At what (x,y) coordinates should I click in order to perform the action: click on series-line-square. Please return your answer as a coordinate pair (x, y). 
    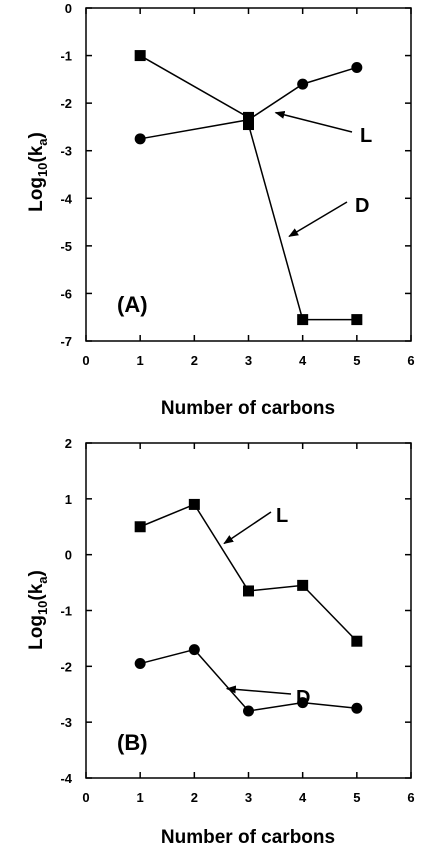
    Looking at the image, I should click on (248, 572).